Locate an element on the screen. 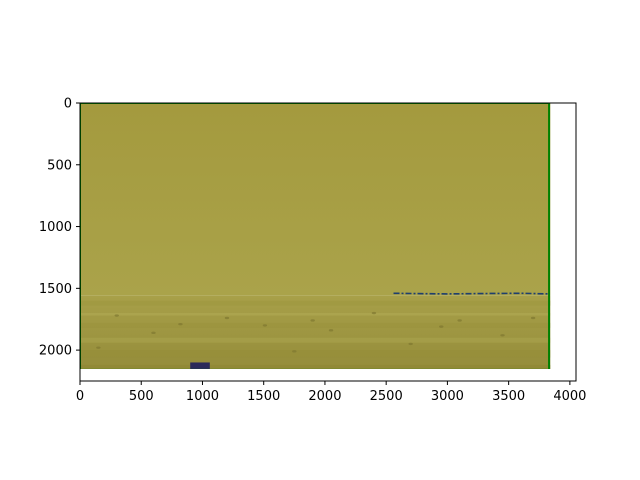 The height and width of the screenshot is (480, 640). x-tick-label: 2500 is located at coordinates (386, 396).